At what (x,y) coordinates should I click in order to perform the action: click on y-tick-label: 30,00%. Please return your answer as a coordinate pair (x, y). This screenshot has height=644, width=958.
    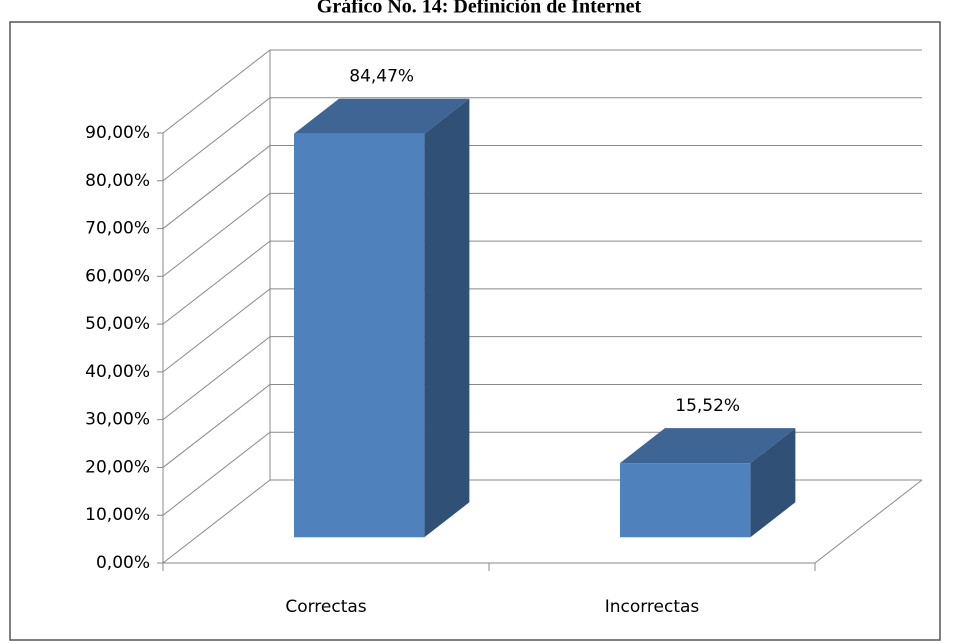
    Looking at the image, I should click on (117, 420).